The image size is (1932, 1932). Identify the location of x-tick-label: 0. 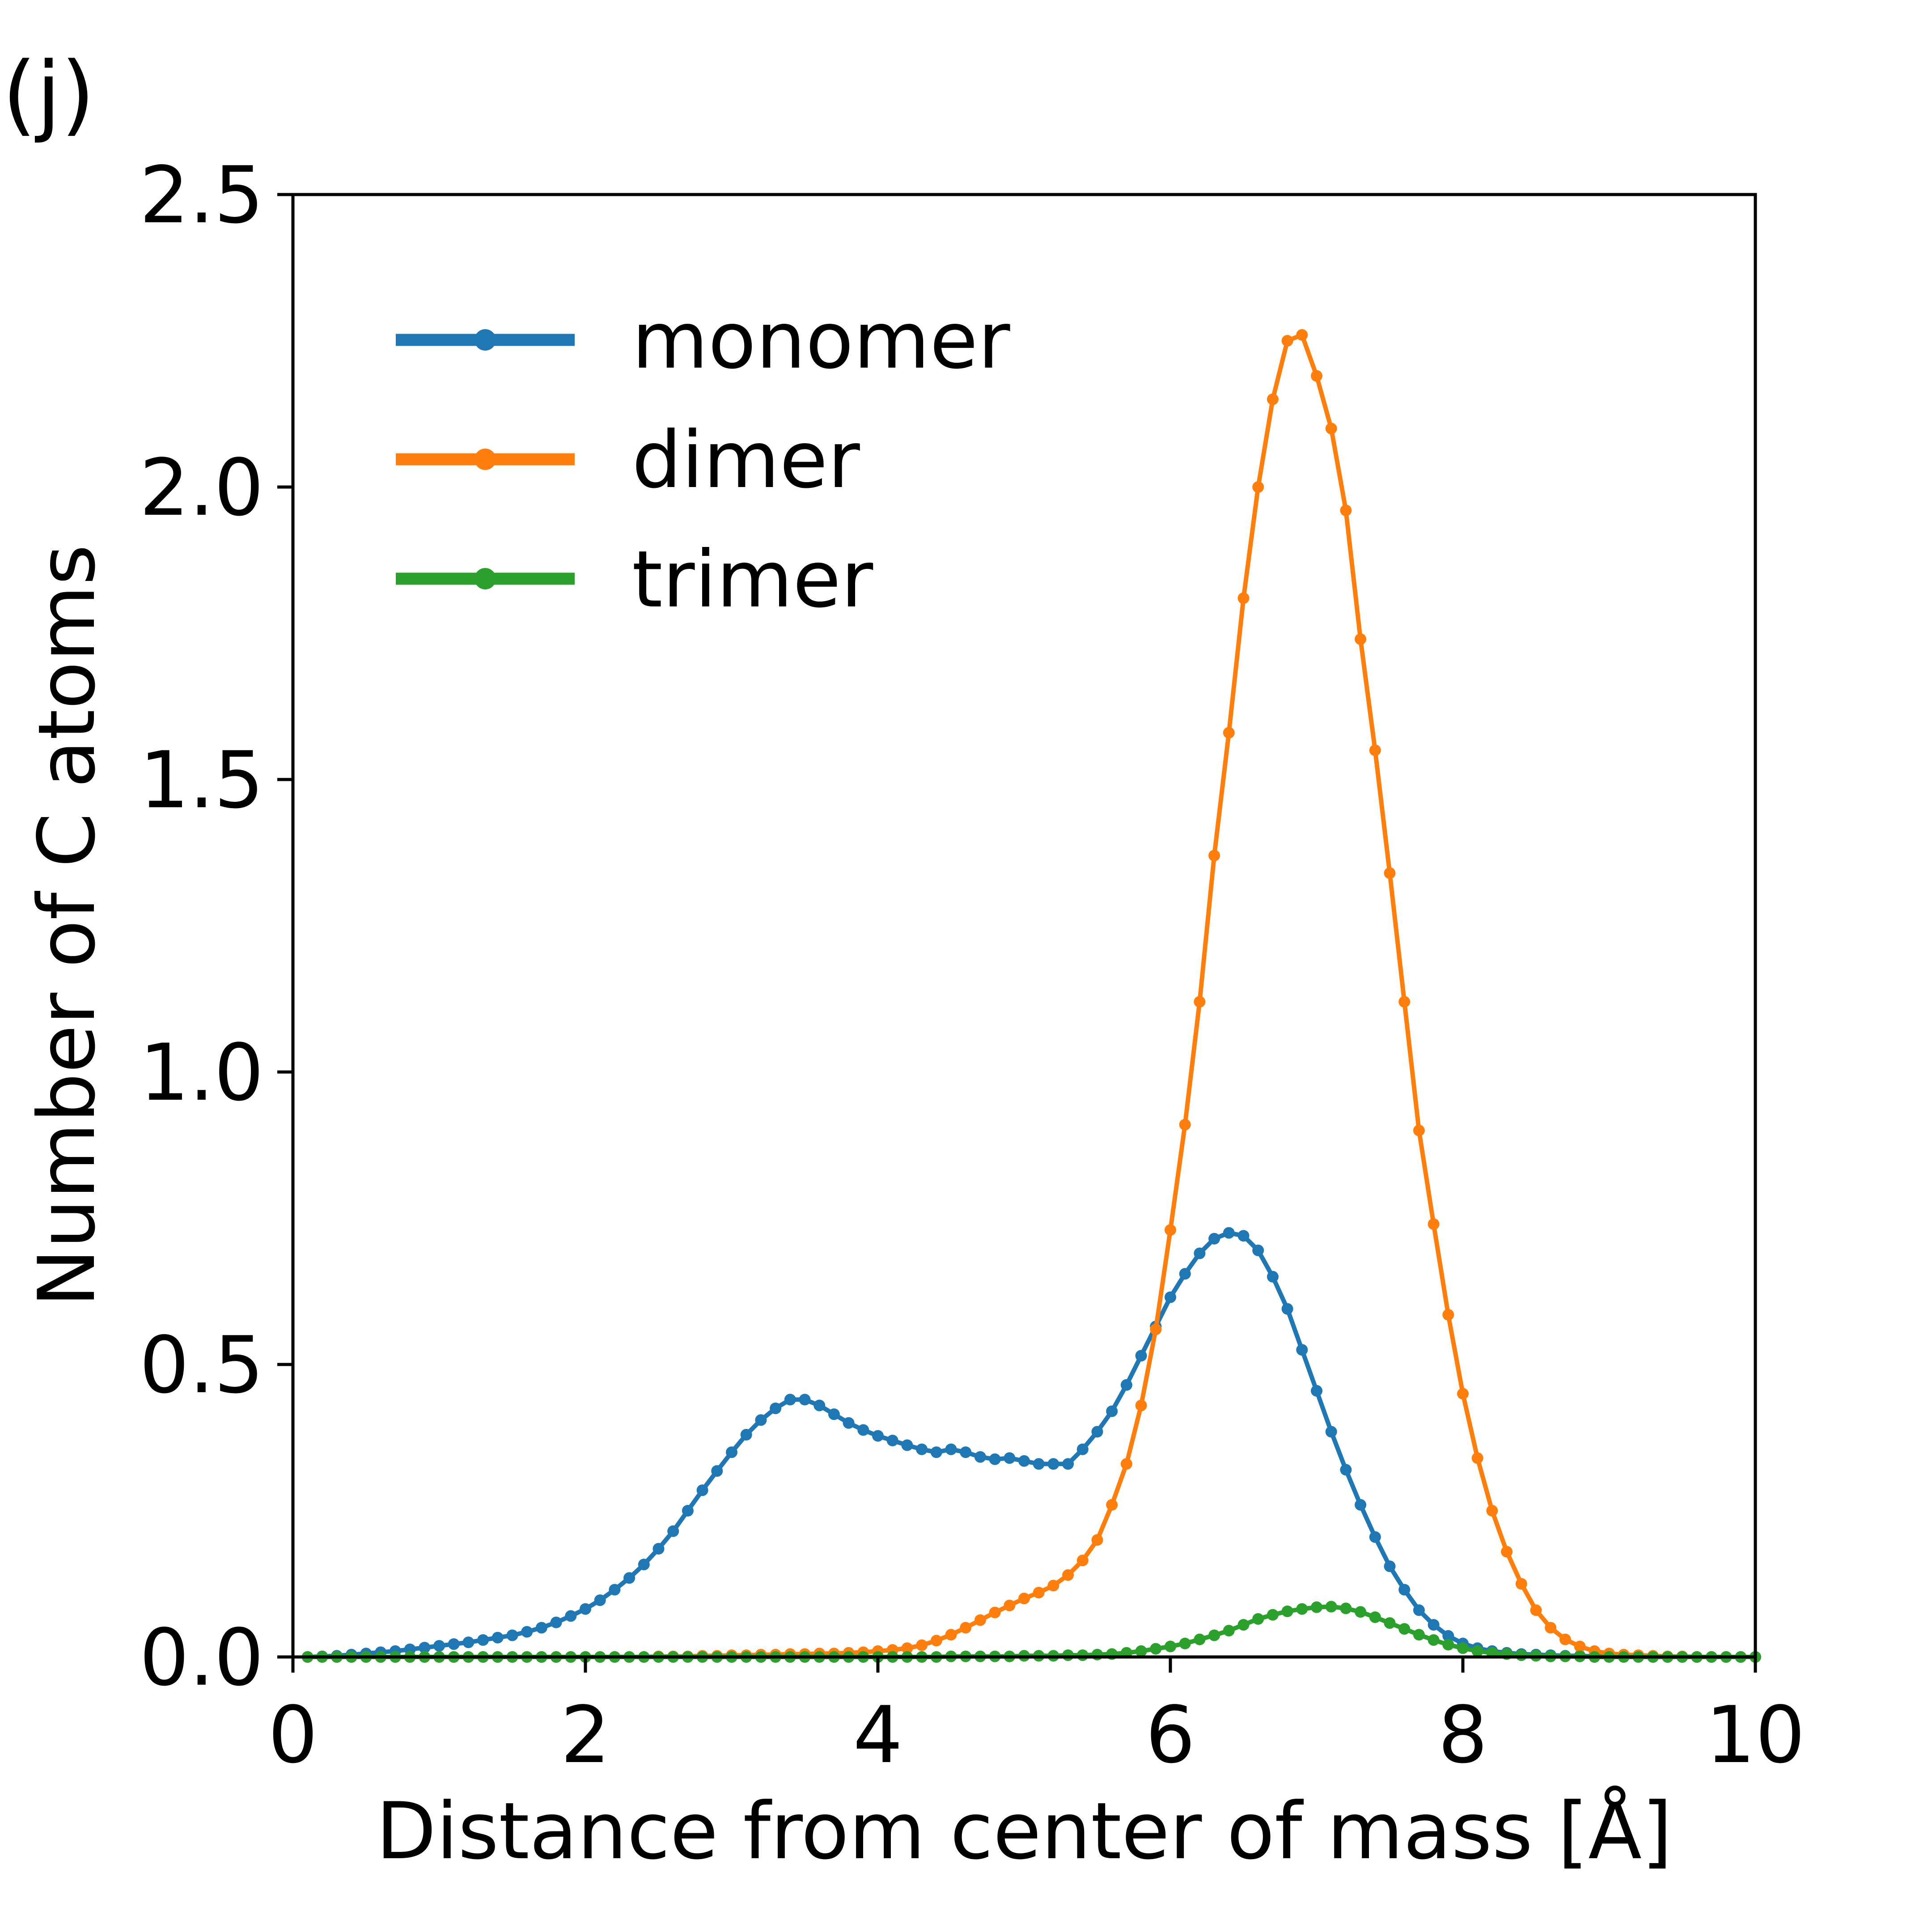
(293, 1735).